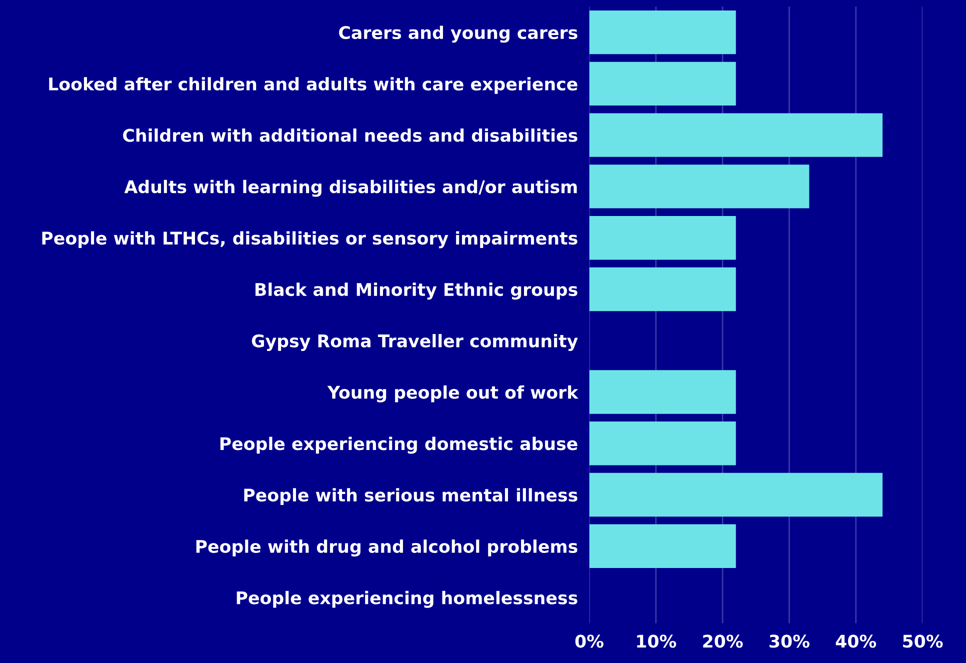  I want to click on x-tick-label: 40%, so click(856, 641).